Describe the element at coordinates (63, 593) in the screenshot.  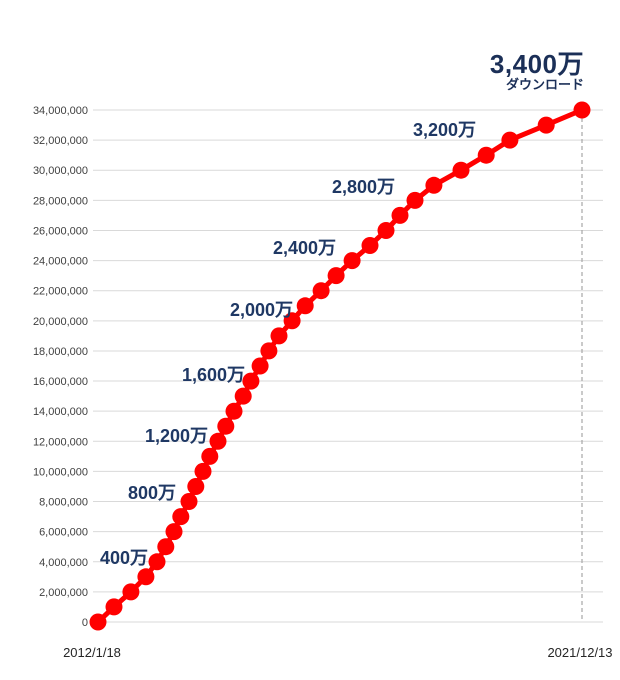
I see `y-tick-label: 2,000,000` at that location.